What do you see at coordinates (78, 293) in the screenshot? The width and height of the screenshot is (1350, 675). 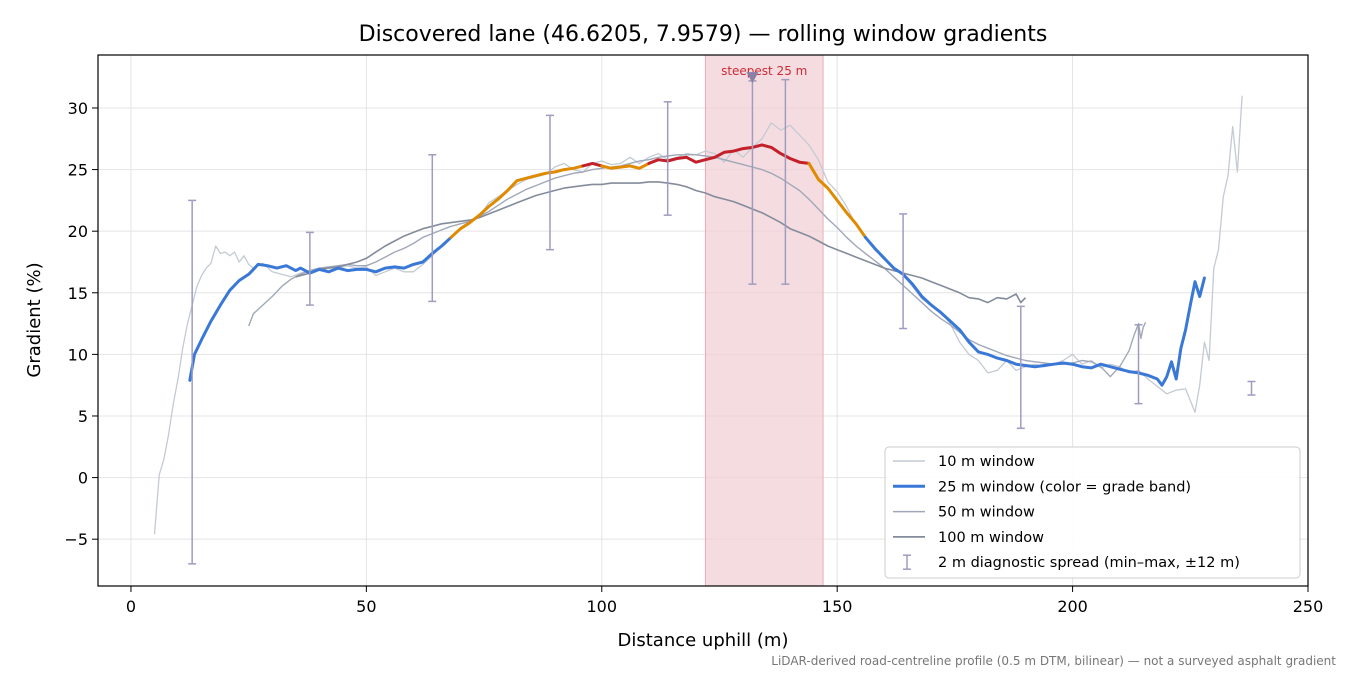 I see `y-tick-label: 15` at bounding box center [78, 293].